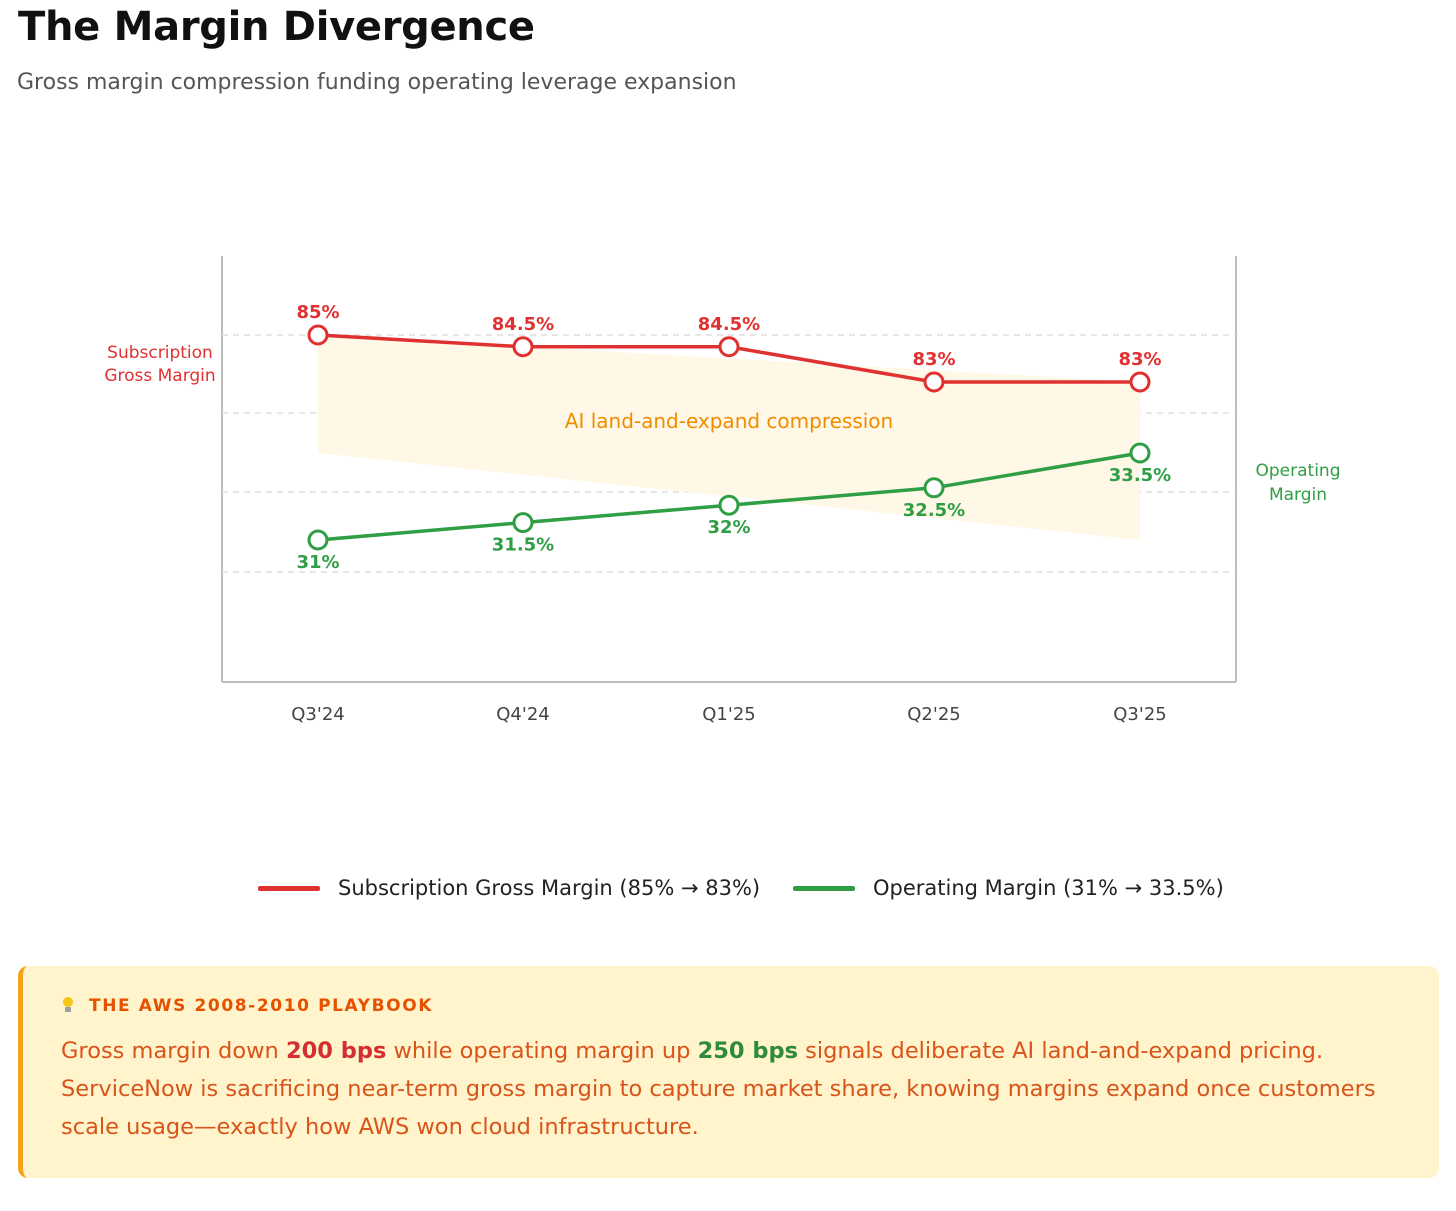 The image size is (1456, 1211). What do you see at coordinates (68, 1006) in the screenshot?
I see `lightbulb-icon` at bounding box center [68, 1006].